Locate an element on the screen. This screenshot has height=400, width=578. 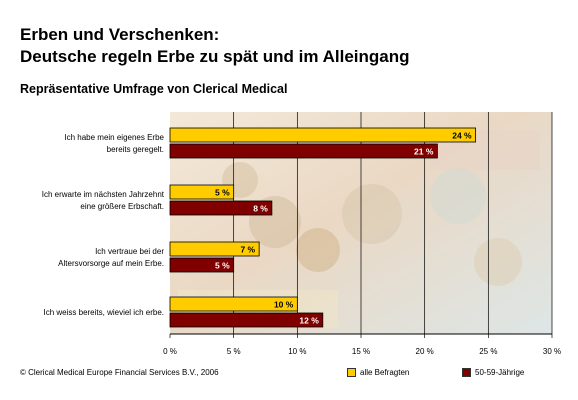
bar-value-label: 8 % is located at coordinates (260, 209).